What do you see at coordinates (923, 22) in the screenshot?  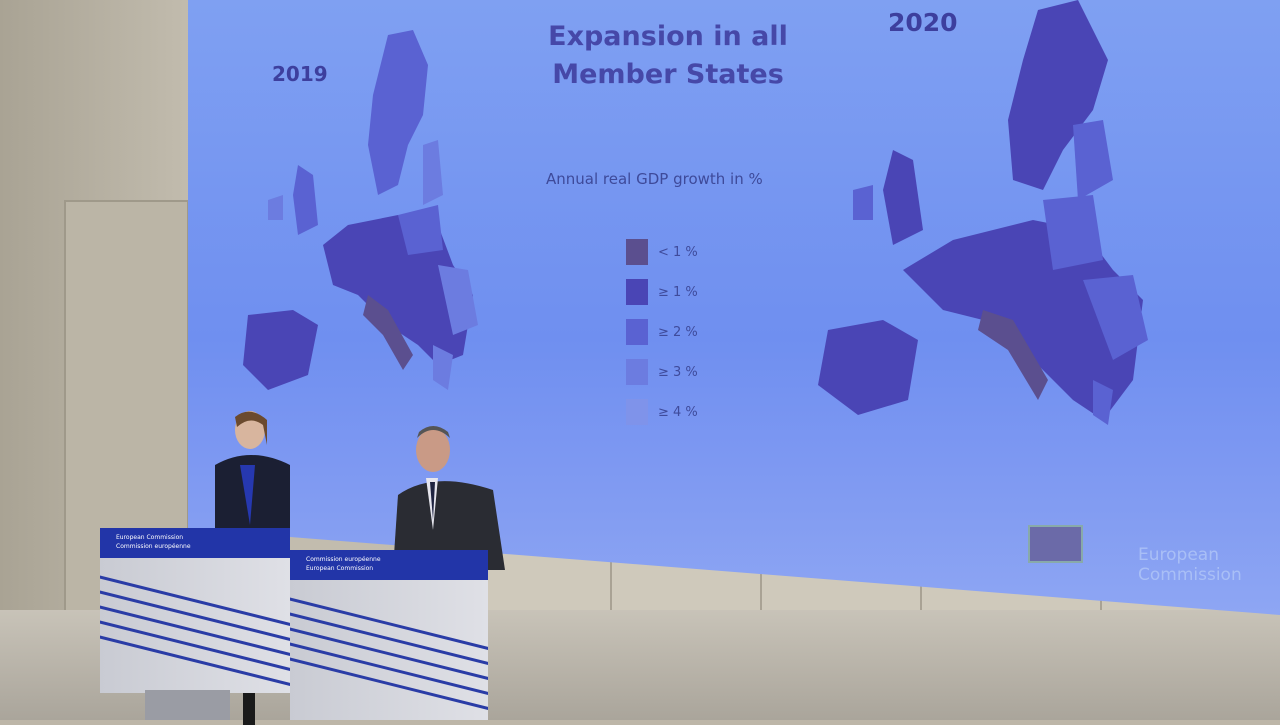 I see `year-2020-label: 2020` at bounding box center [923, 22].